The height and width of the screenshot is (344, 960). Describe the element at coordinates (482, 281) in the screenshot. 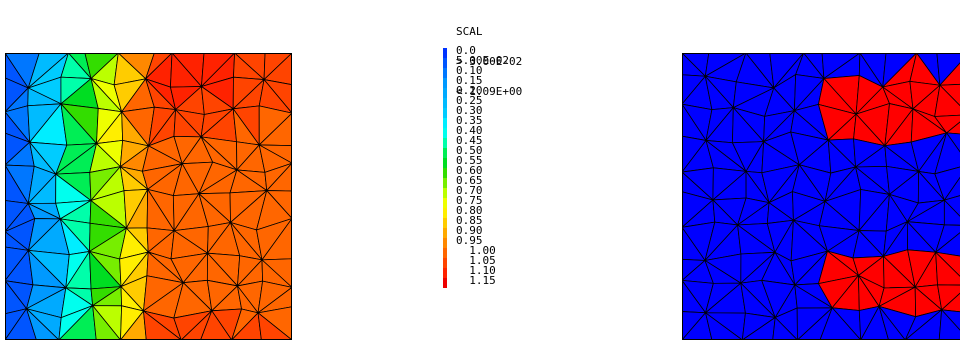

I see `legend-label: 1.15` at that location.